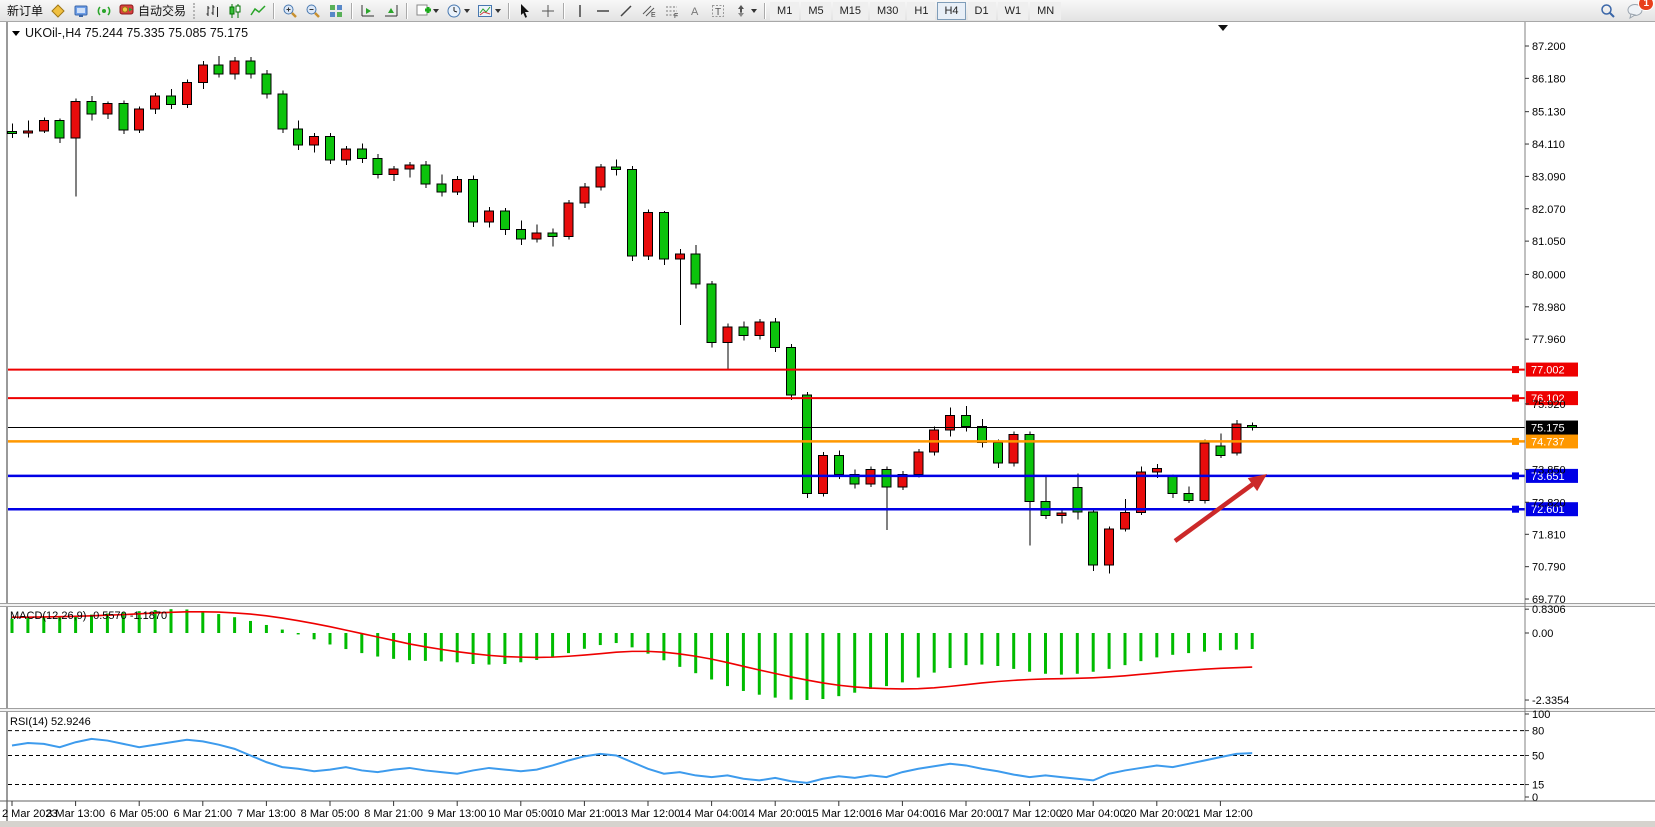  Describe the element at coordinates (966, 814) in the screenshot. I see `time-tick-label: 16 Mar 20:00` at that location.